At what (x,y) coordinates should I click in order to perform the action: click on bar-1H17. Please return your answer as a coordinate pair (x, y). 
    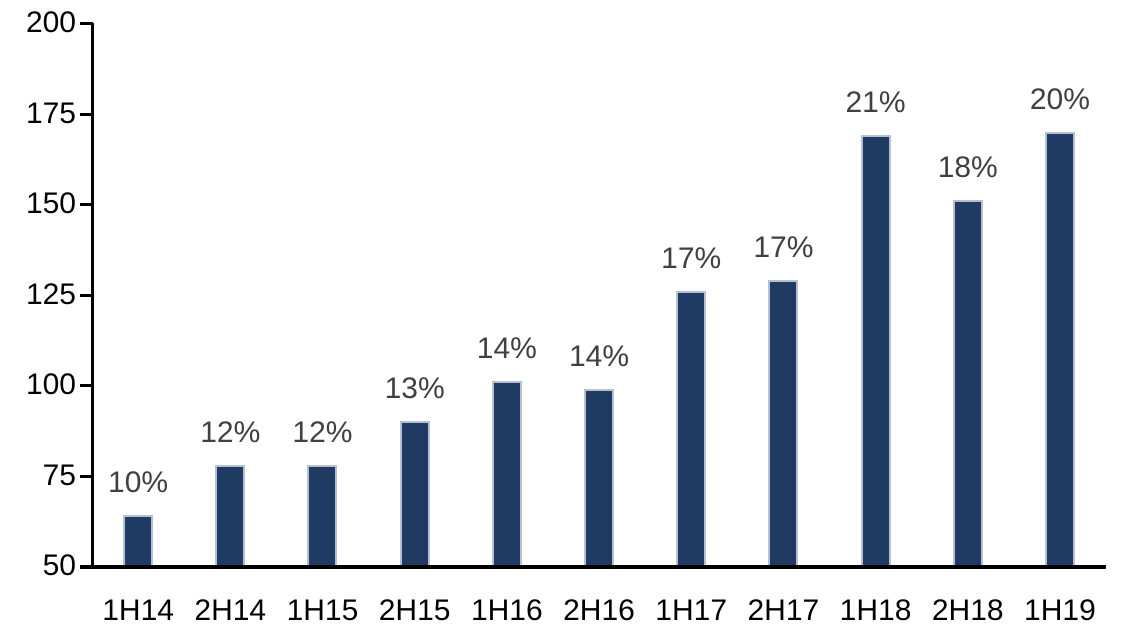
    Looking at the image, I should click on (691, 428).